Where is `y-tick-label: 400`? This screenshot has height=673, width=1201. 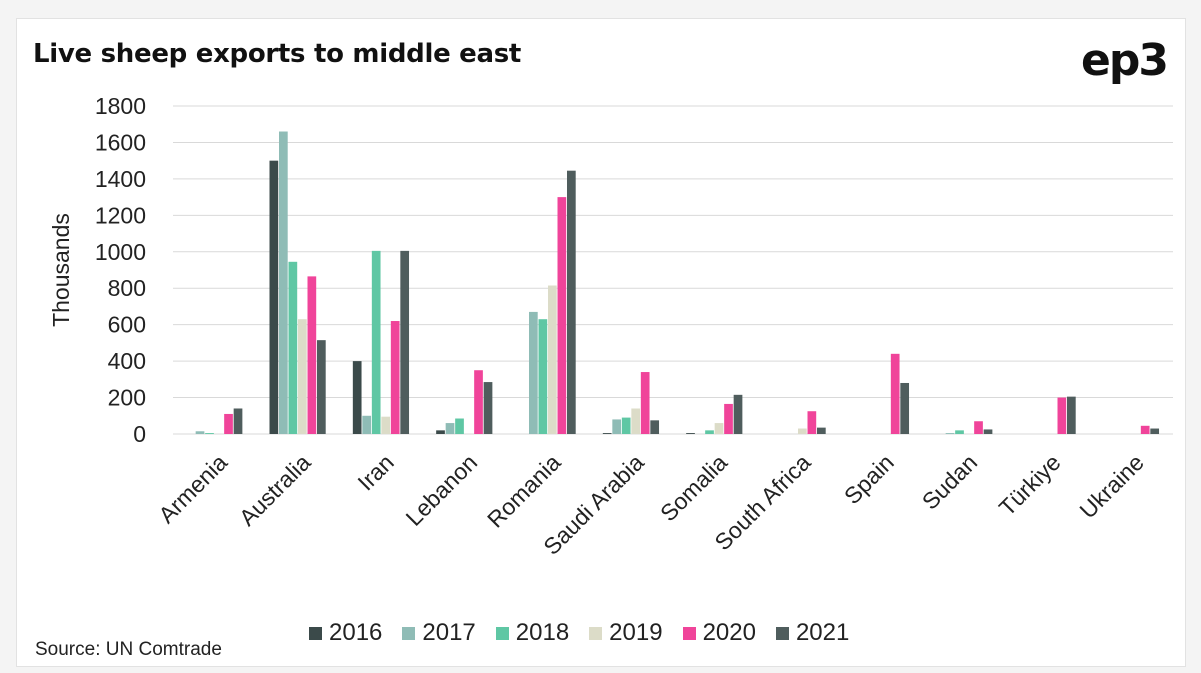 y-tick-label: 400 is located at coordinates (127, 361).